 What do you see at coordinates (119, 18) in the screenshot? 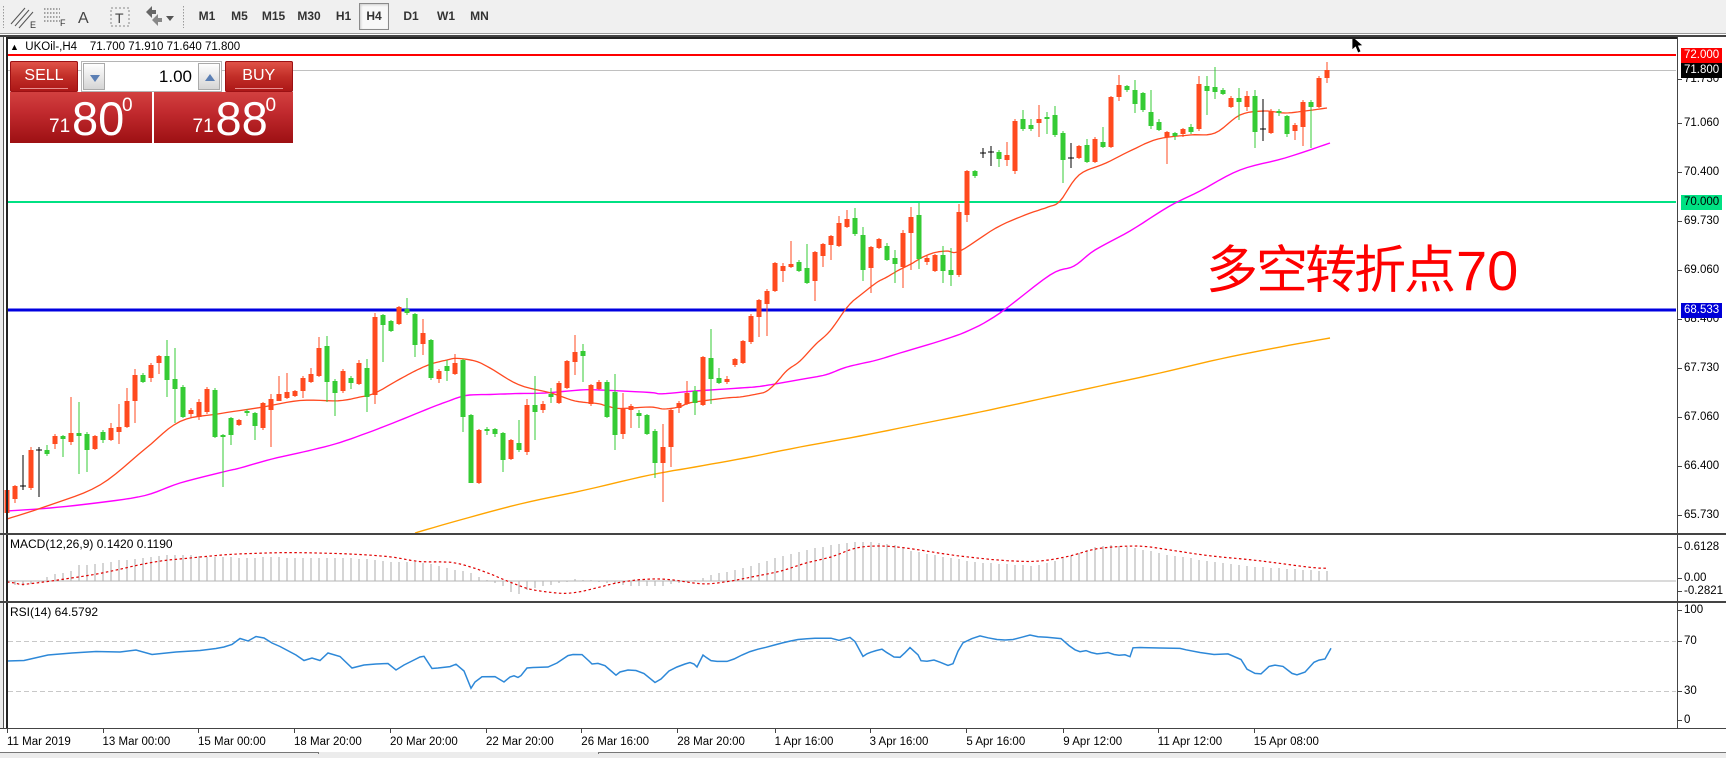
I see `svg-text: T` at bounding box center [119, 18].